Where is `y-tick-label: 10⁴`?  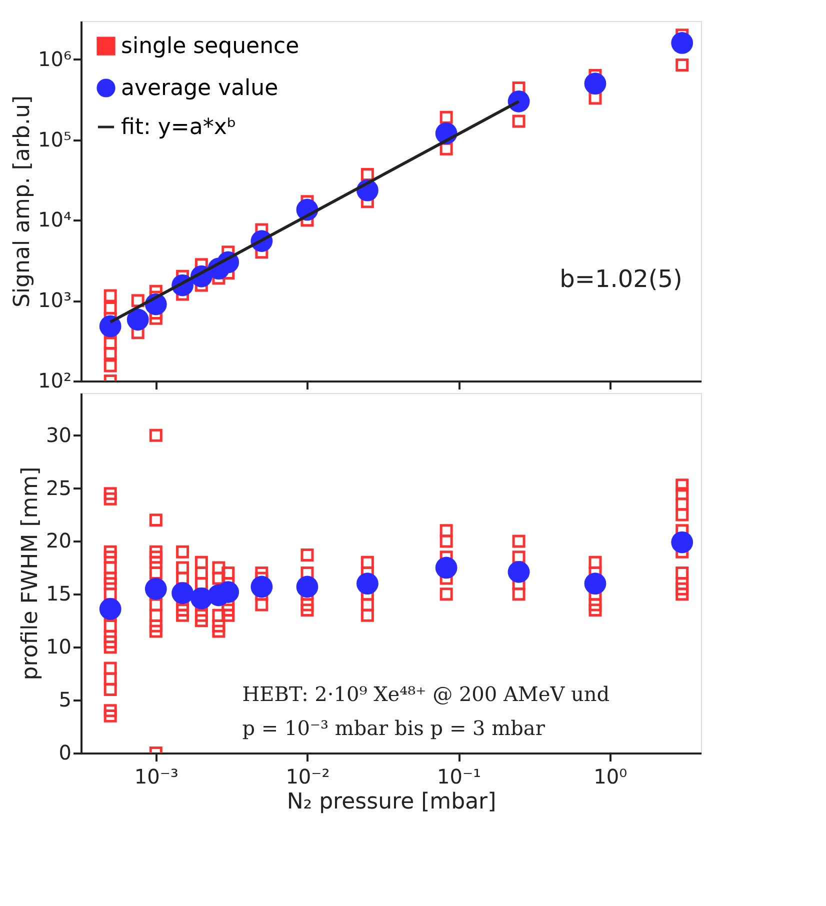 y-tick-label: 10⁴ is located at coordinates (55, 220).